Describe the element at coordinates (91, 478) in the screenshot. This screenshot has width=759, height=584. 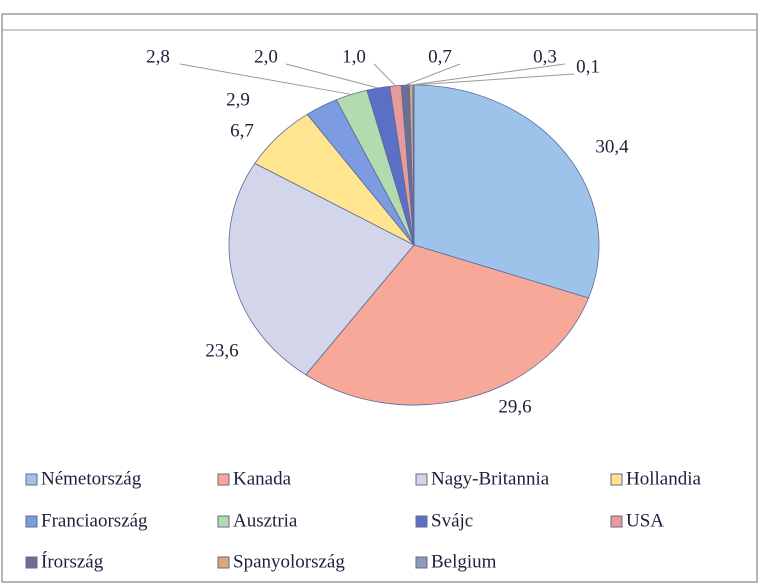
I see `legend-label: Németország` at that location.